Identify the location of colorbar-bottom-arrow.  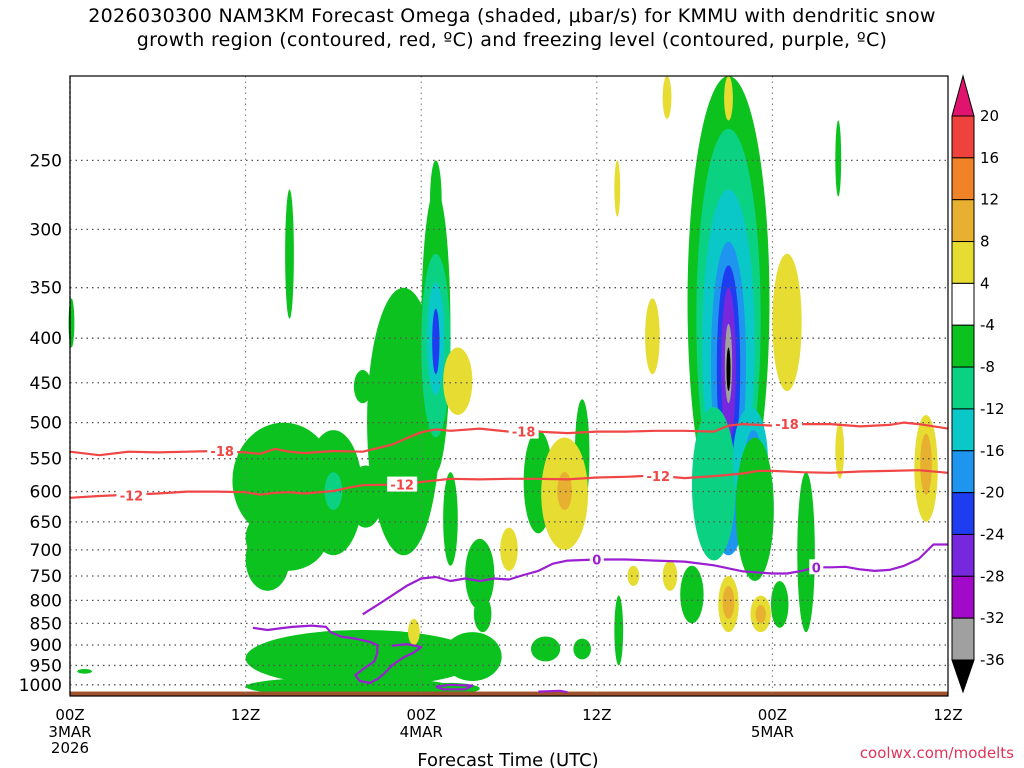
(963, 676).